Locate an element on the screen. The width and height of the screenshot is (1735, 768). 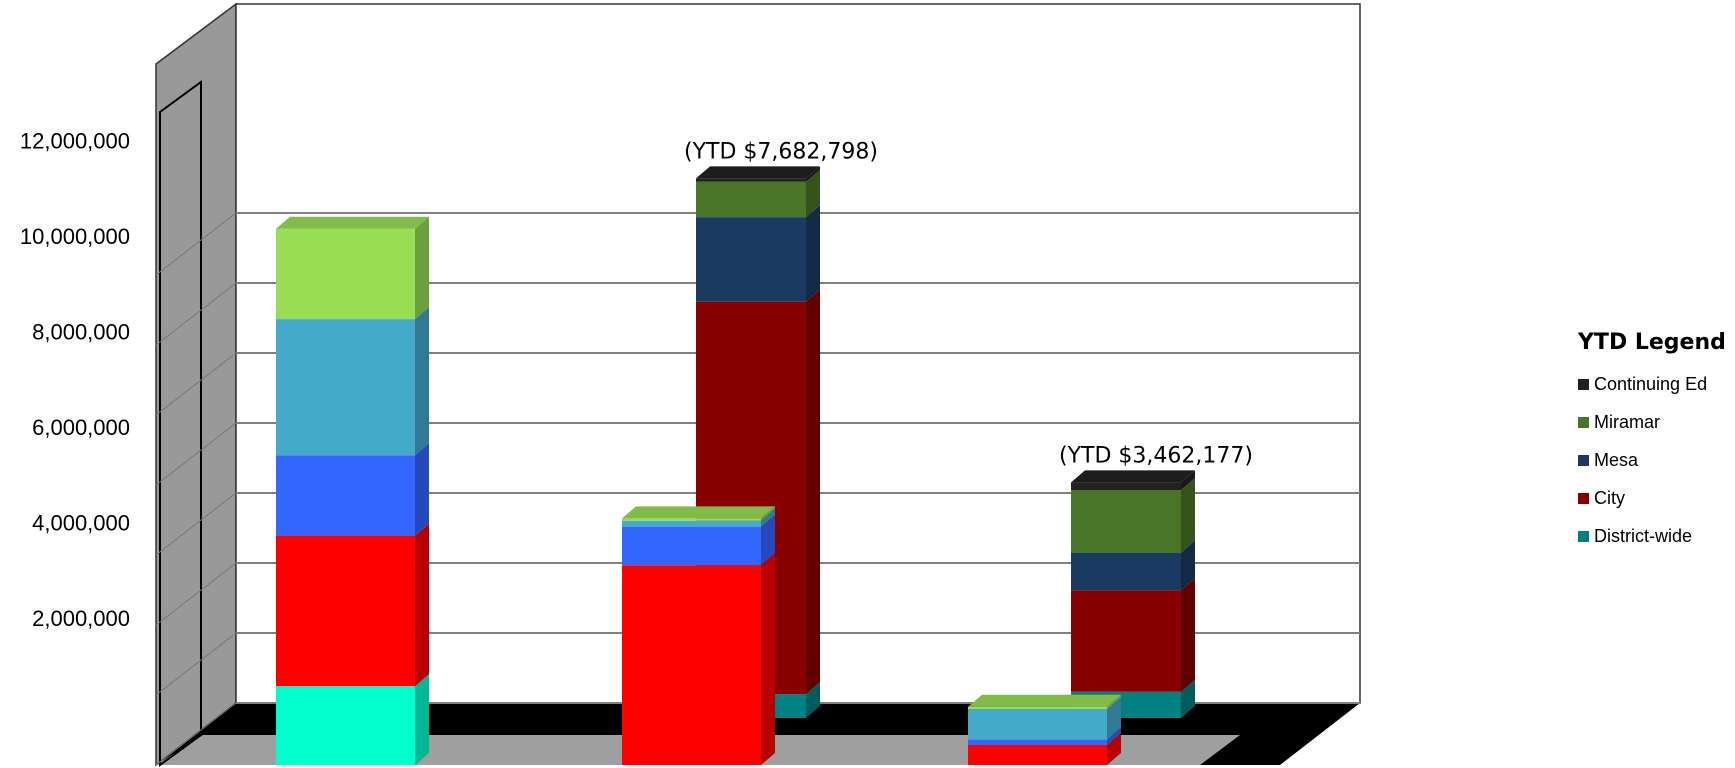
legend-item: Miramar is located at coordinates (1653, 422).